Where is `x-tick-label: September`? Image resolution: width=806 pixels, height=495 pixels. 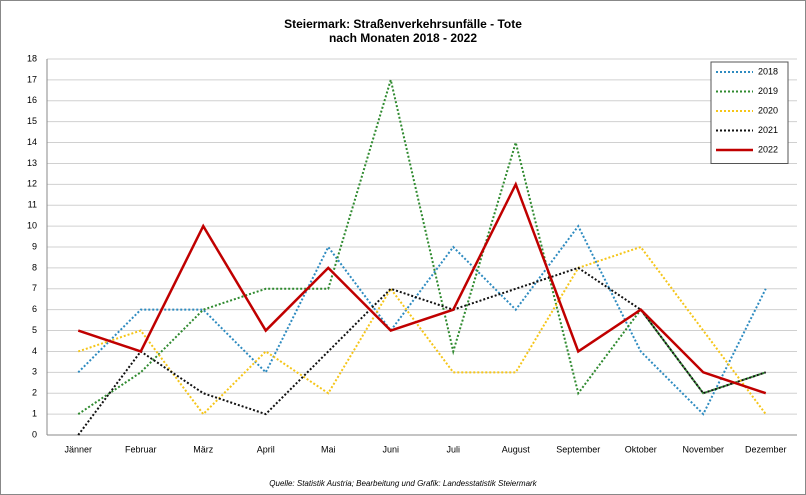
x-tick-label: September is located at coordinates (578, 449).